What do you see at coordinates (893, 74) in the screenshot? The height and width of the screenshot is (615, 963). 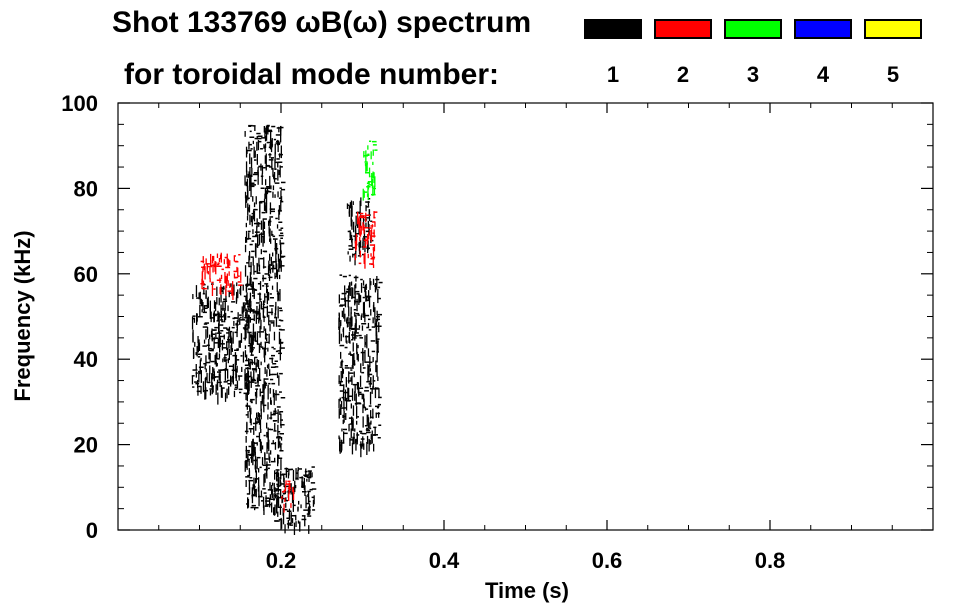 I see `legend-label-mode-5: 5` at bounding box center [893, 74].